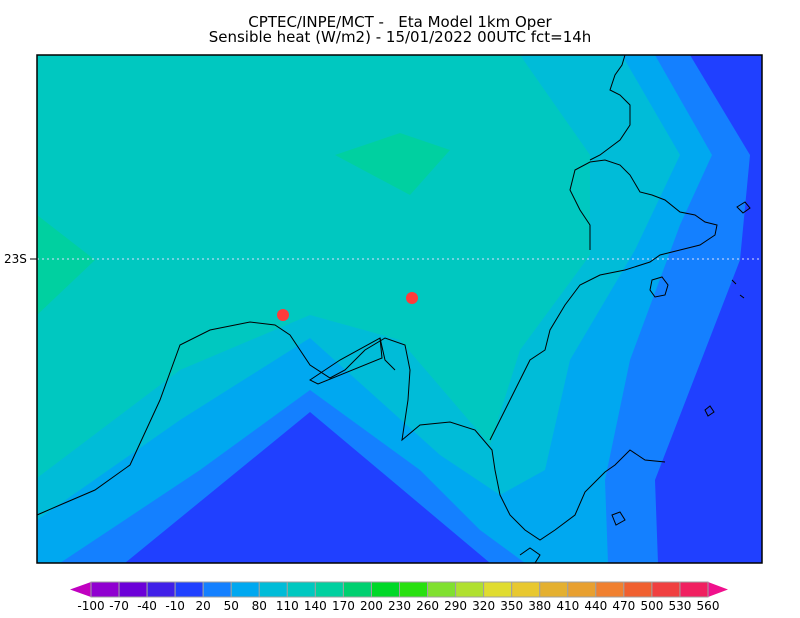 Image resolution: width=800 pixels, height=618 pixels. What do you see at coordinates (568, 606) in the screenshot?
I see `colorbar-label: 410` at bounding box center [568, 606].